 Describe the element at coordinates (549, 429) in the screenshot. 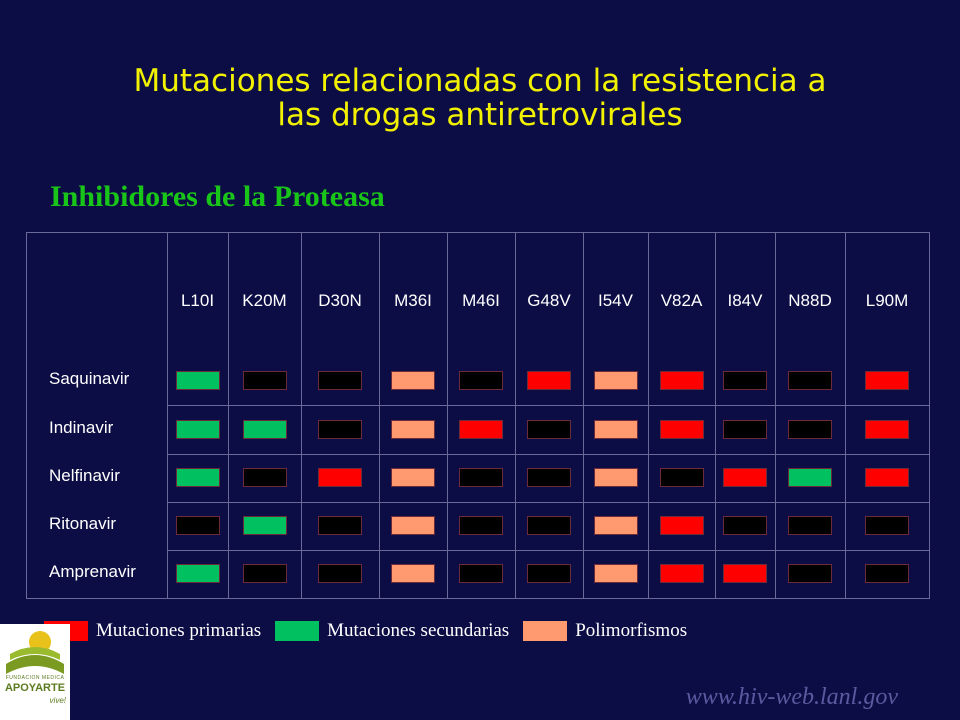

I see `cell-indinavir-g48v` at that location.